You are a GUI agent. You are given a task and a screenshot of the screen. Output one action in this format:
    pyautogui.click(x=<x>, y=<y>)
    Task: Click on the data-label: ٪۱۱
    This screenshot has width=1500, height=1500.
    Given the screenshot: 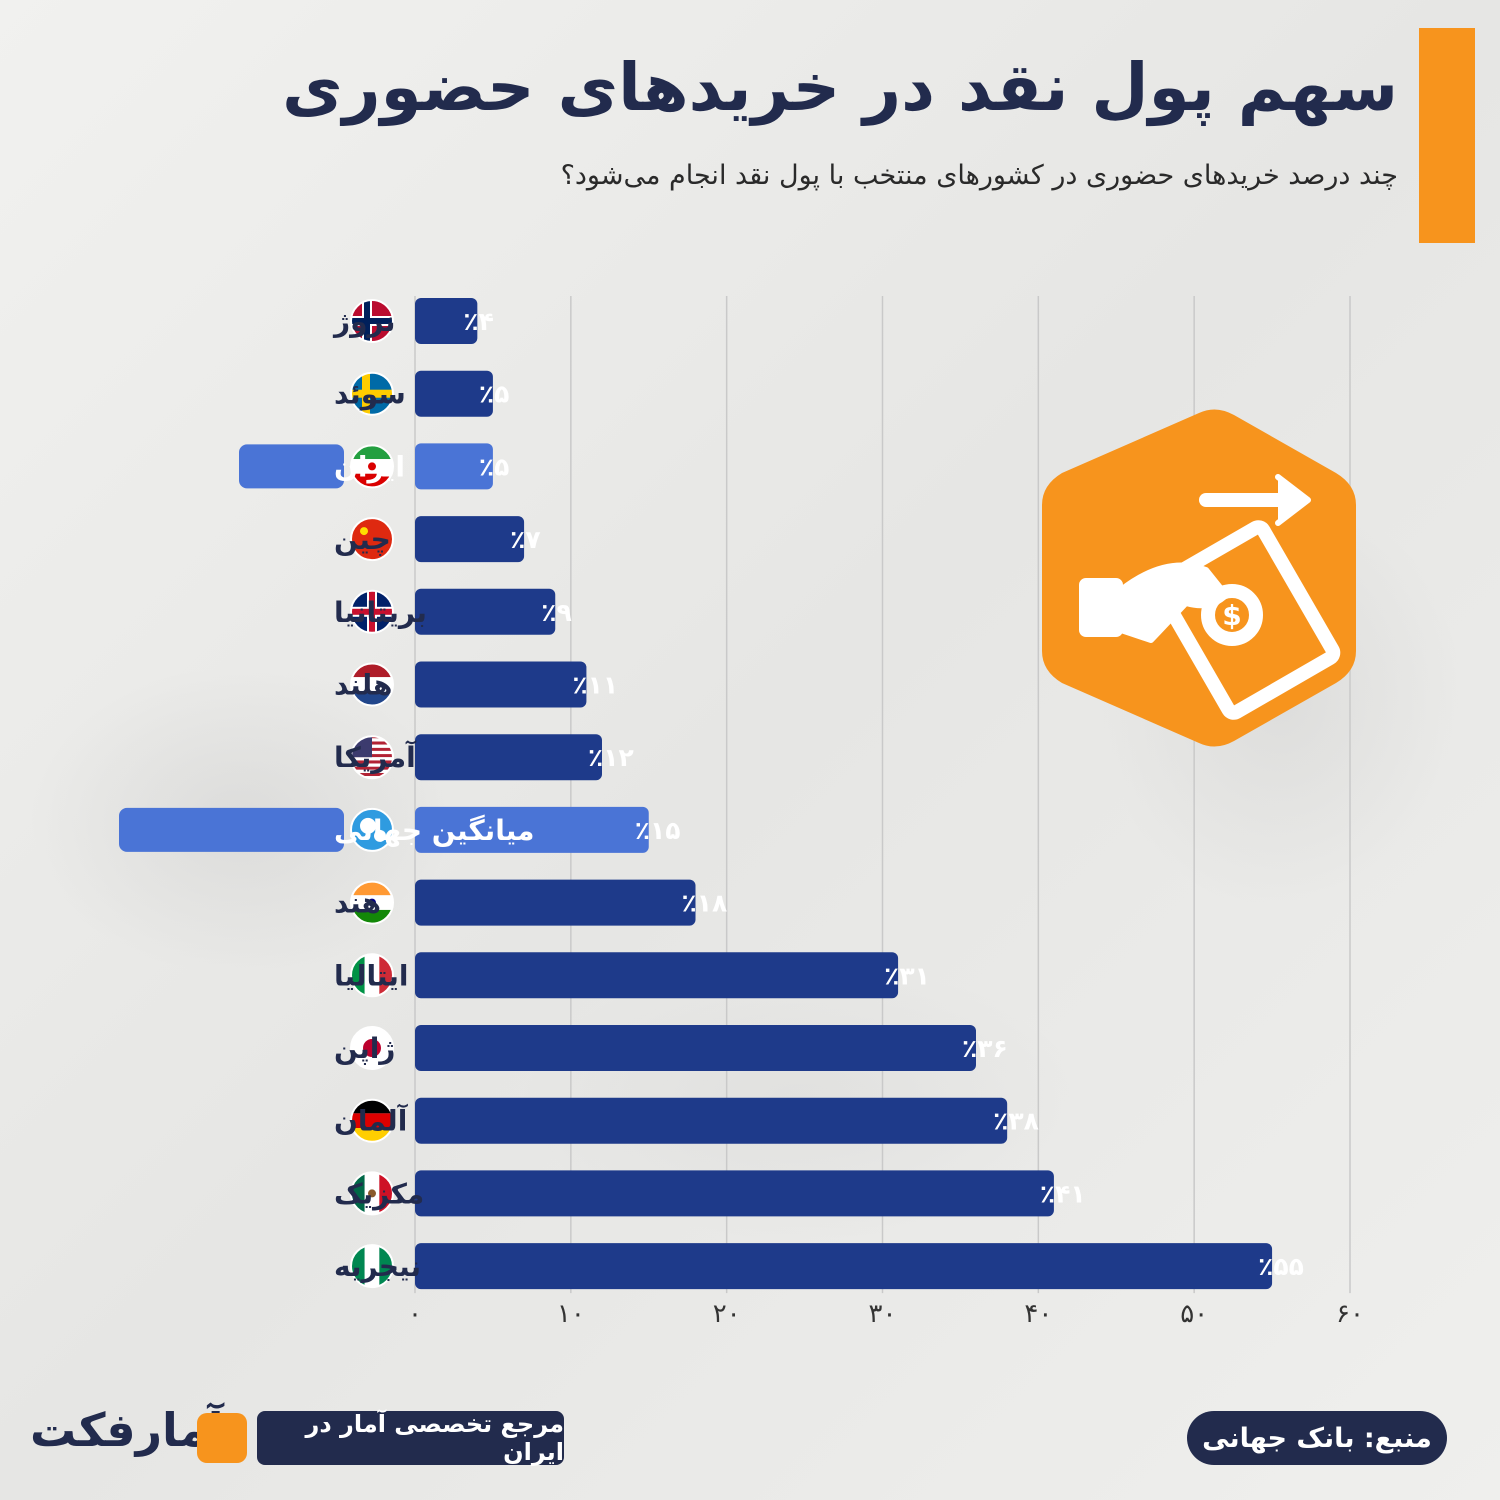 What is the action you would take?
    pyautogui.click(x=595, y=685)
    